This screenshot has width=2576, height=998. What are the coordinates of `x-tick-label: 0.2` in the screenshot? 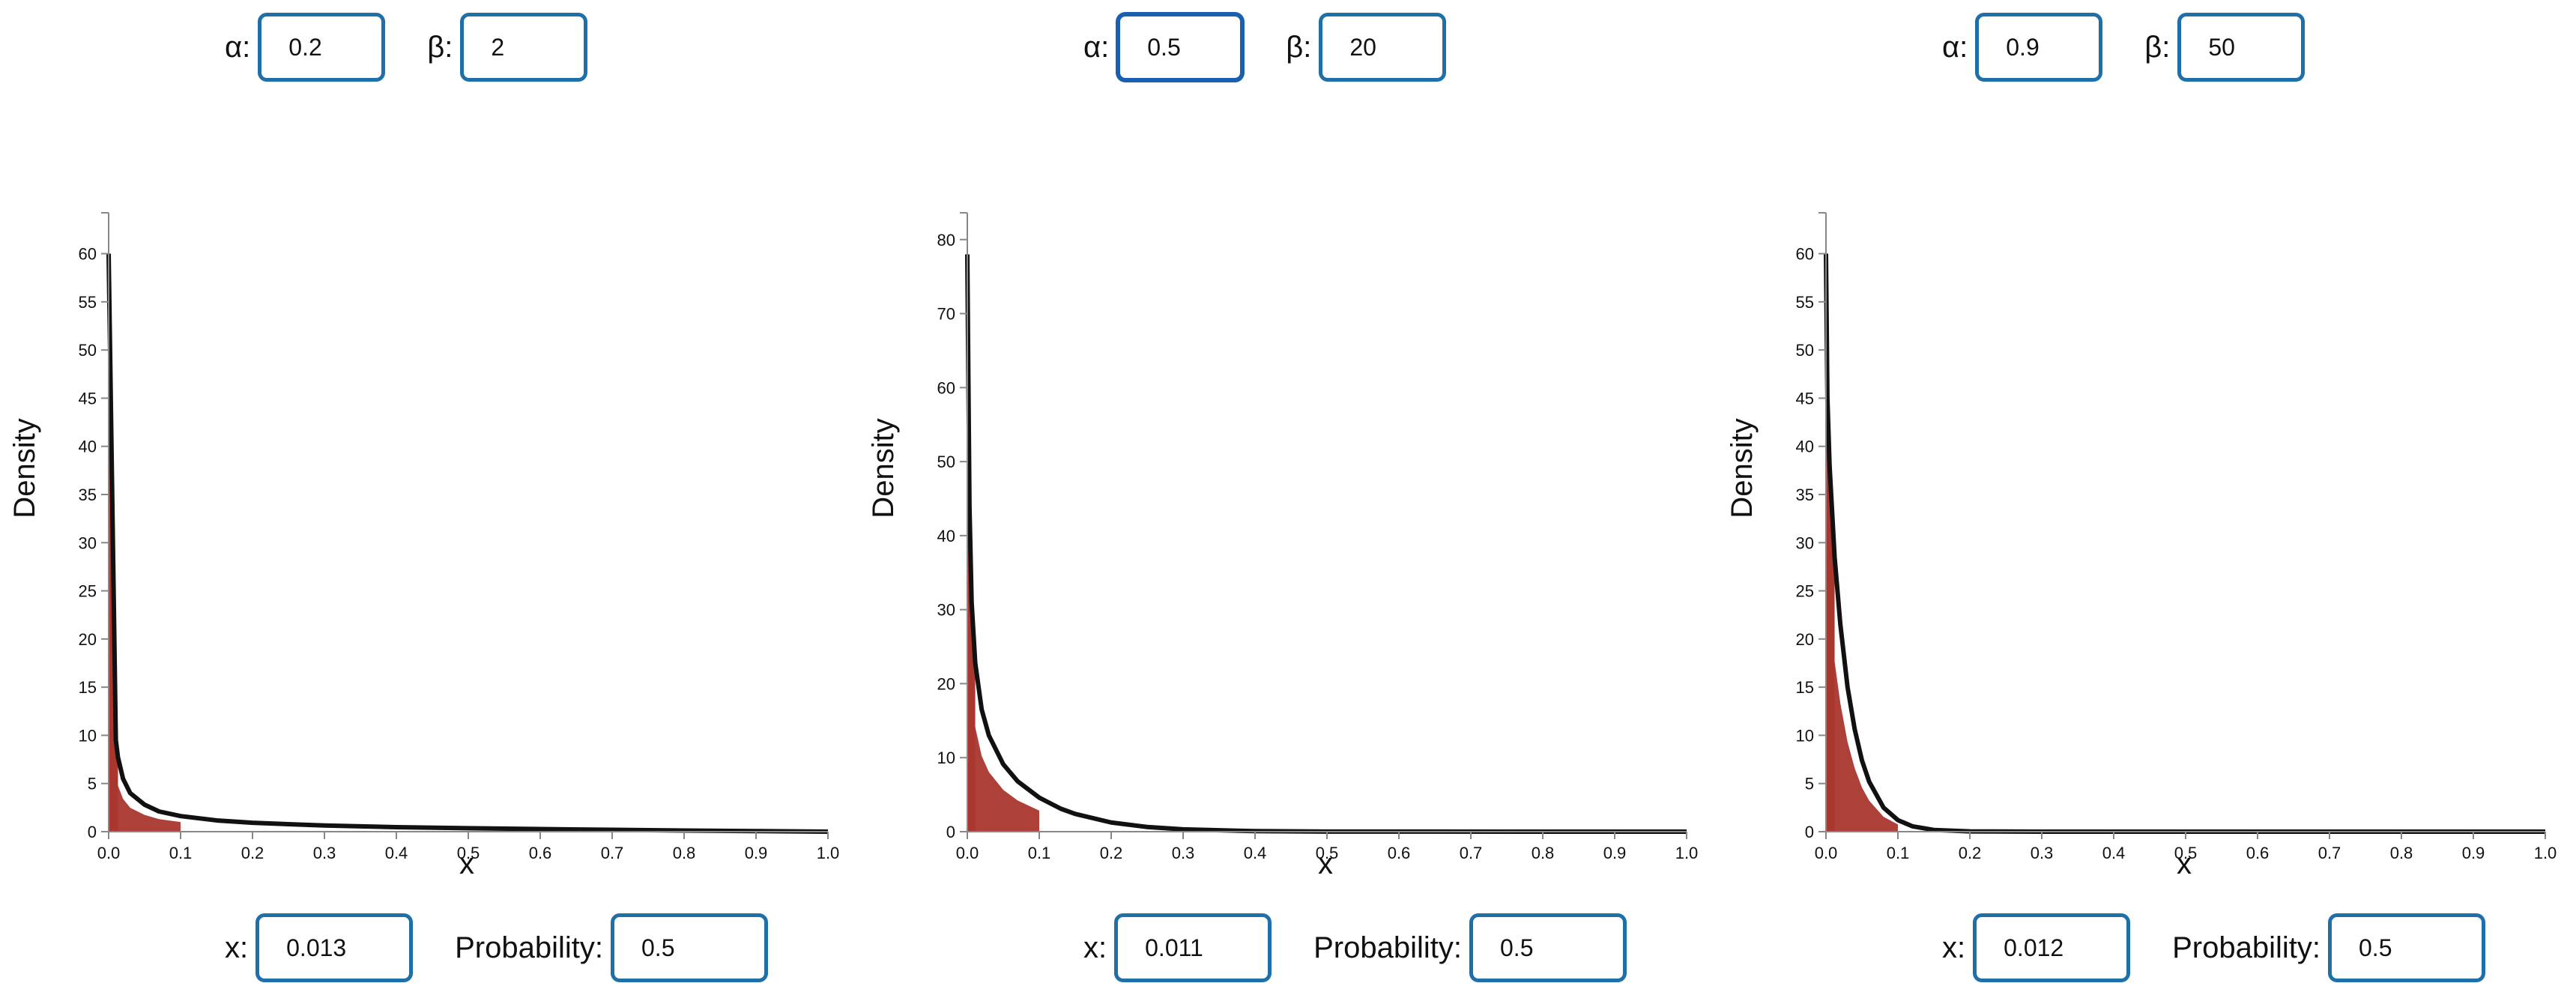 It's located at (1111, 853).